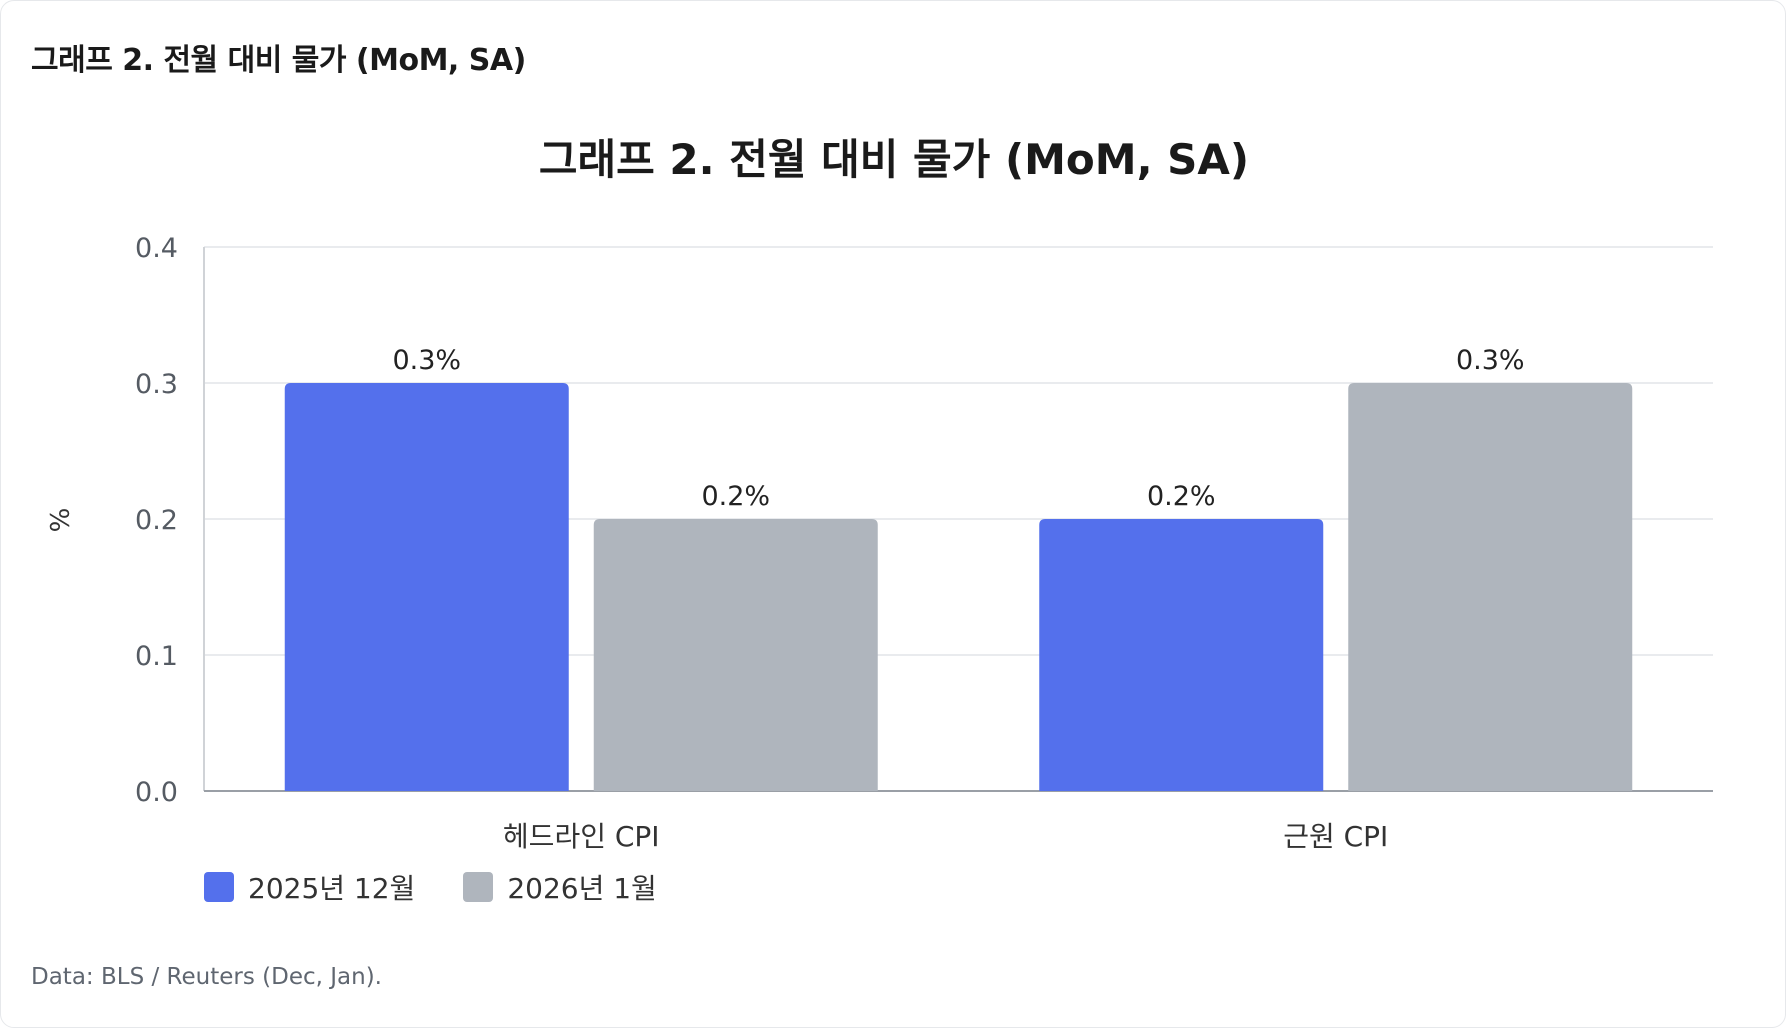 This screenshot has width=1786, height=1029. Describe the element at coordinates (156, 520) in the screenshot. I see `y-tick-label: 0.2` at that location.